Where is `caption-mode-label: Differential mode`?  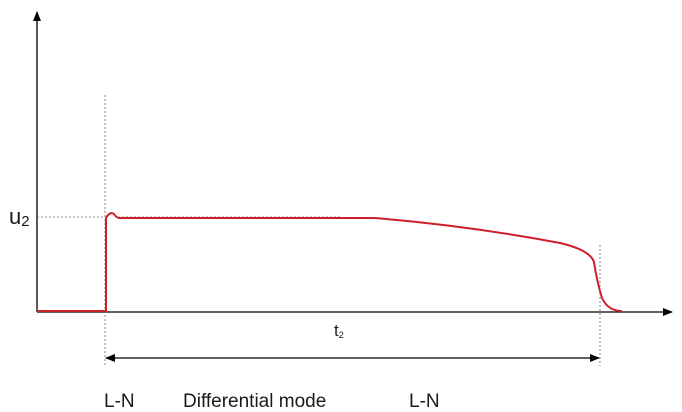 caption-mode-label: Differential mode is located at coordinates (254, 401).